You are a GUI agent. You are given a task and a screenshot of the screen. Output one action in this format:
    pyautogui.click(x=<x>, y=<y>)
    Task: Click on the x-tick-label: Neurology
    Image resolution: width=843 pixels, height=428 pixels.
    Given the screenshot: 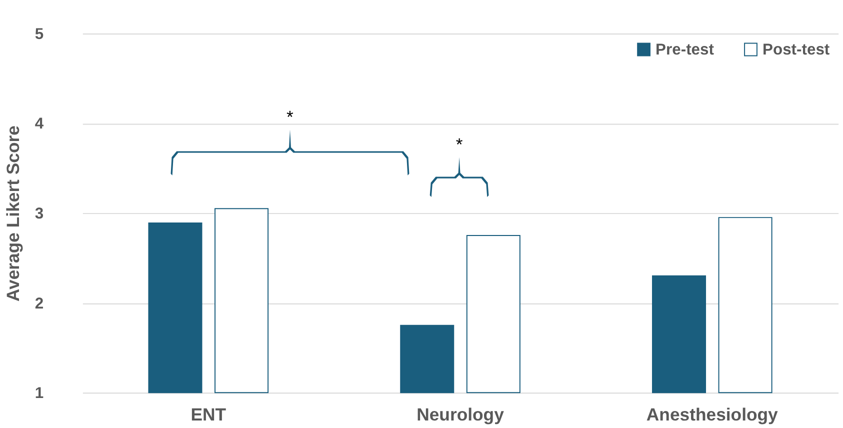 What is the action you would take?
    pyautogui.click(x=460, y=414)
    